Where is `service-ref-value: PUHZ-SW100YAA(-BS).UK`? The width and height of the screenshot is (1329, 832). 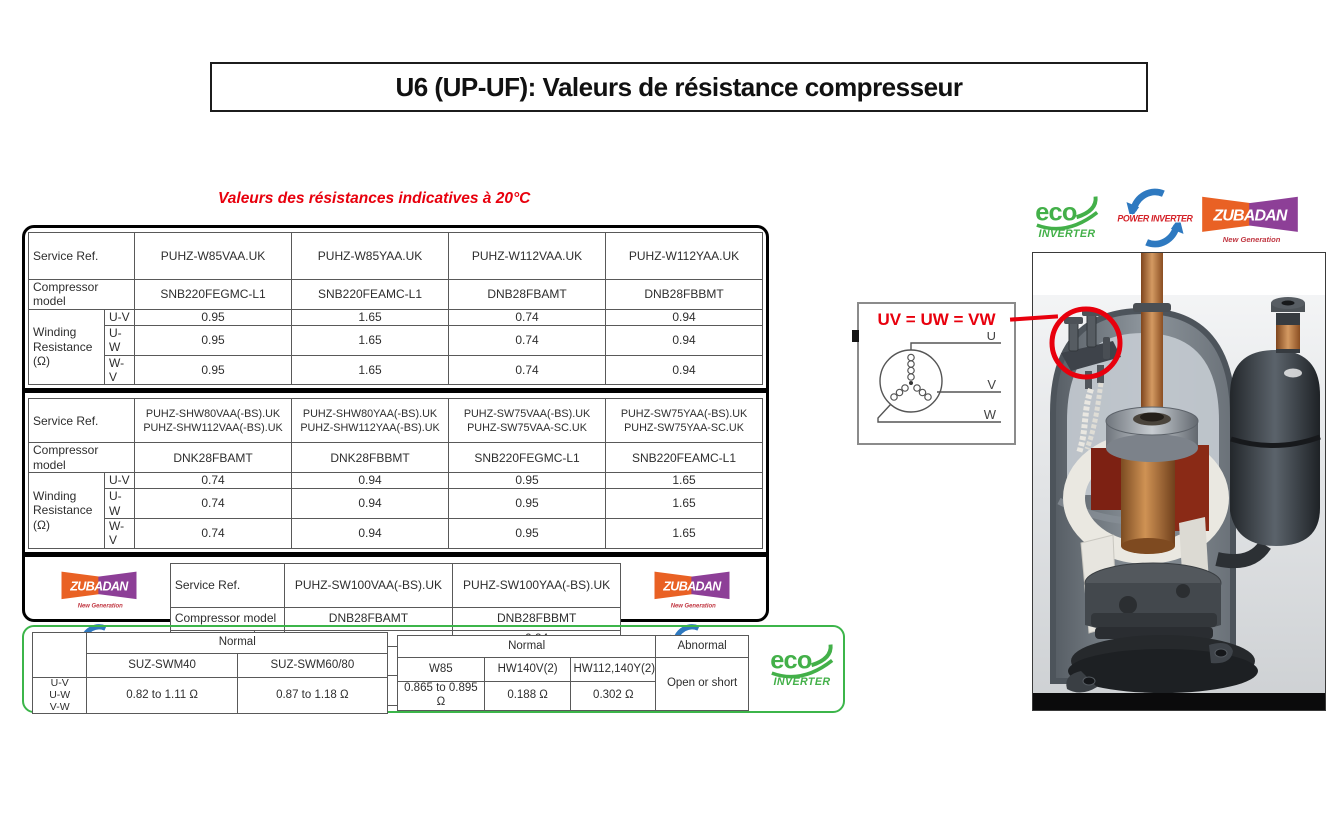 service-ref-value: PUHZ-SW100YAA(-BS).UK is located at coordinates (537, 585).